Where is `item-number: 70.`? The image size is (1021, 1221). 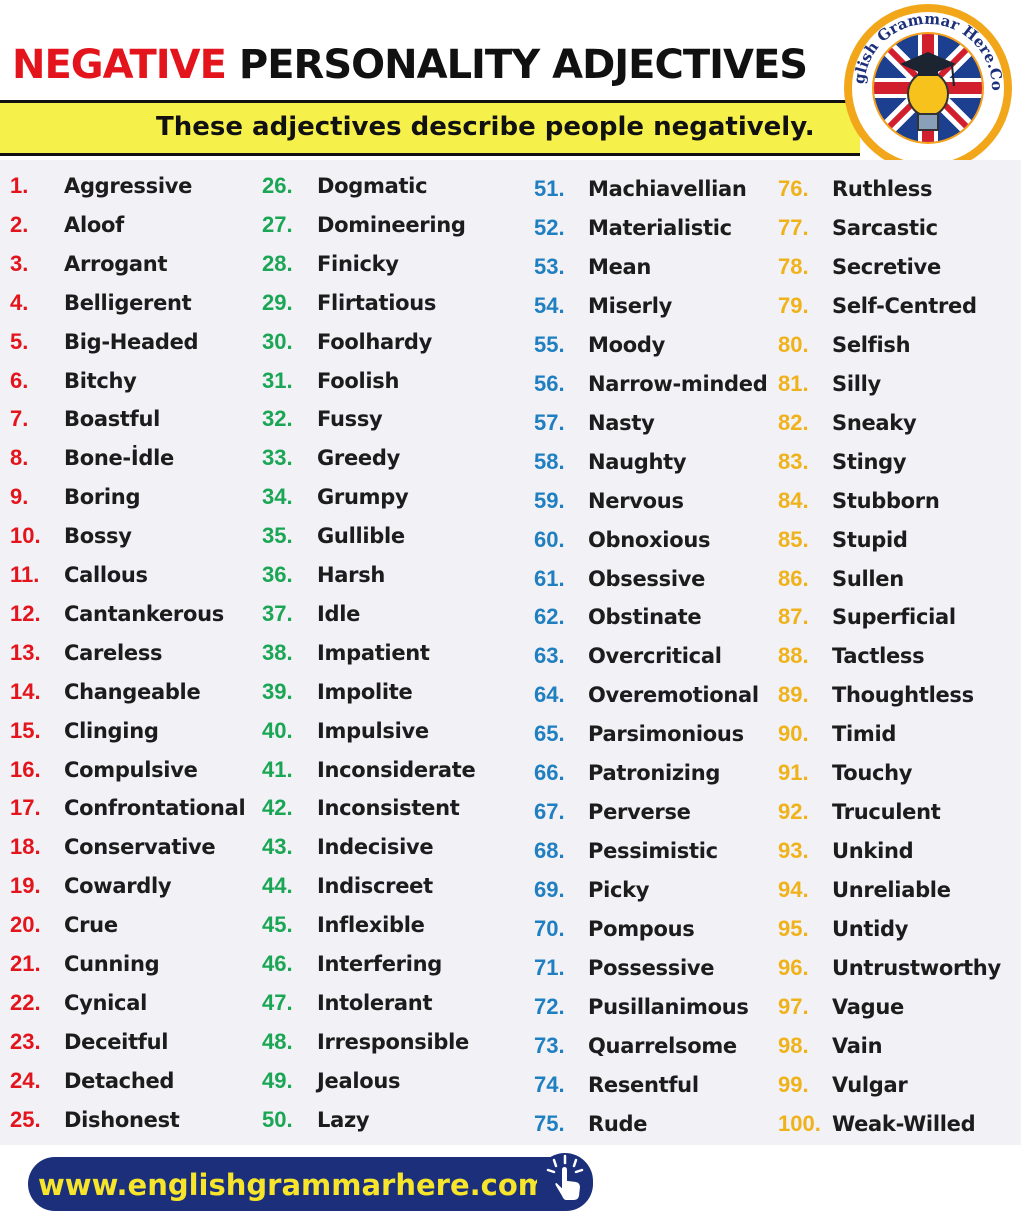 item-number: 70. is located at coordinates (549, 929).